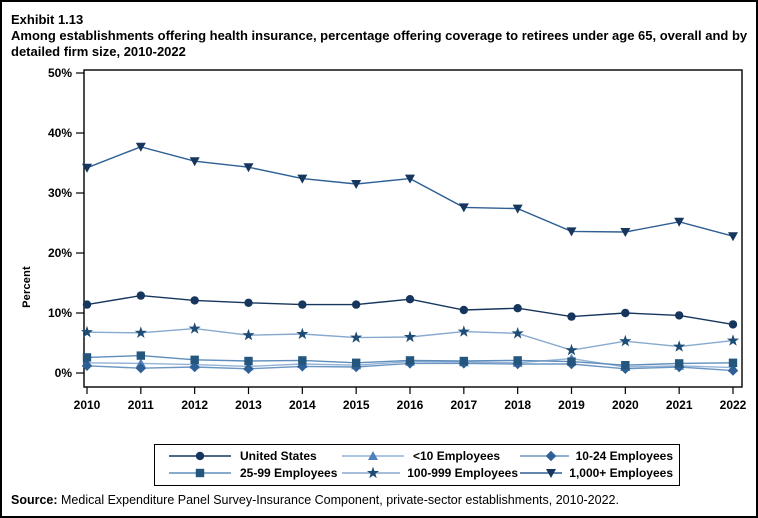 This screenshot has width=758, height=518. Describe the element at coordinates (302, 405) in the screenshot. I see `x-tick-label: 2014` at that location.